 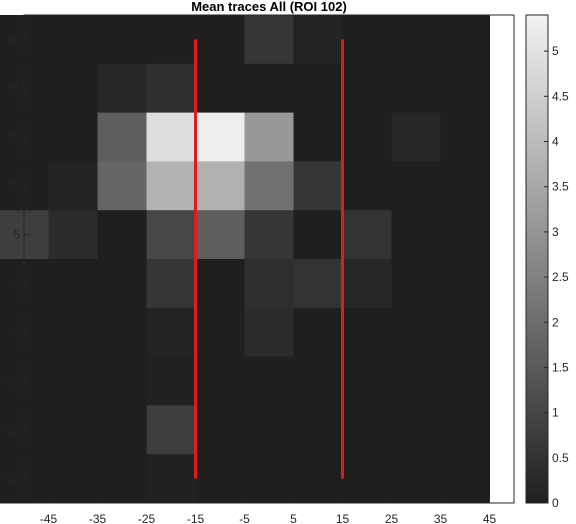 What do you see at coordinates (555, 503) in the screenshot?
I see `colorbar-tick-label: 0` at bounding box center [555, 503].